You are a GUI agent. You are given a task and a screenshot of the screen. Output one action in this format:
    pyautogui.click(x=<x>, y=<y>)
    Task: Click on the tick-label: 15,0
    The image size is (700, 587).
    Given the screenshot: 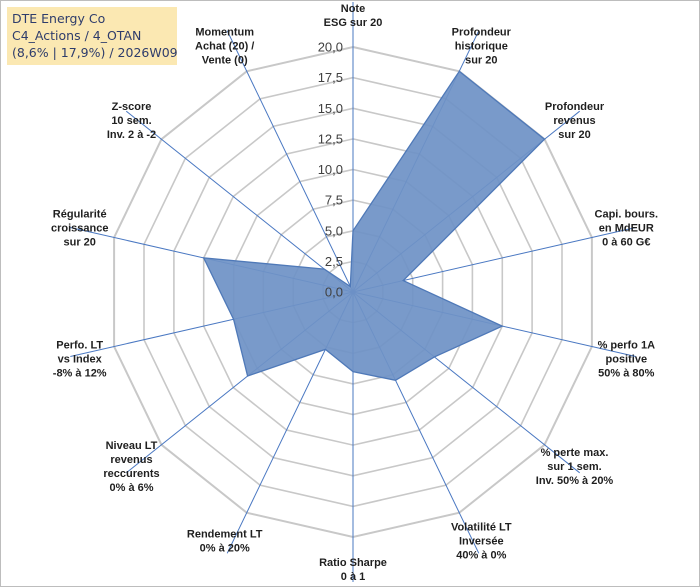 What is the action you would take?
    pyautogui.click(x=330, y=108)
    